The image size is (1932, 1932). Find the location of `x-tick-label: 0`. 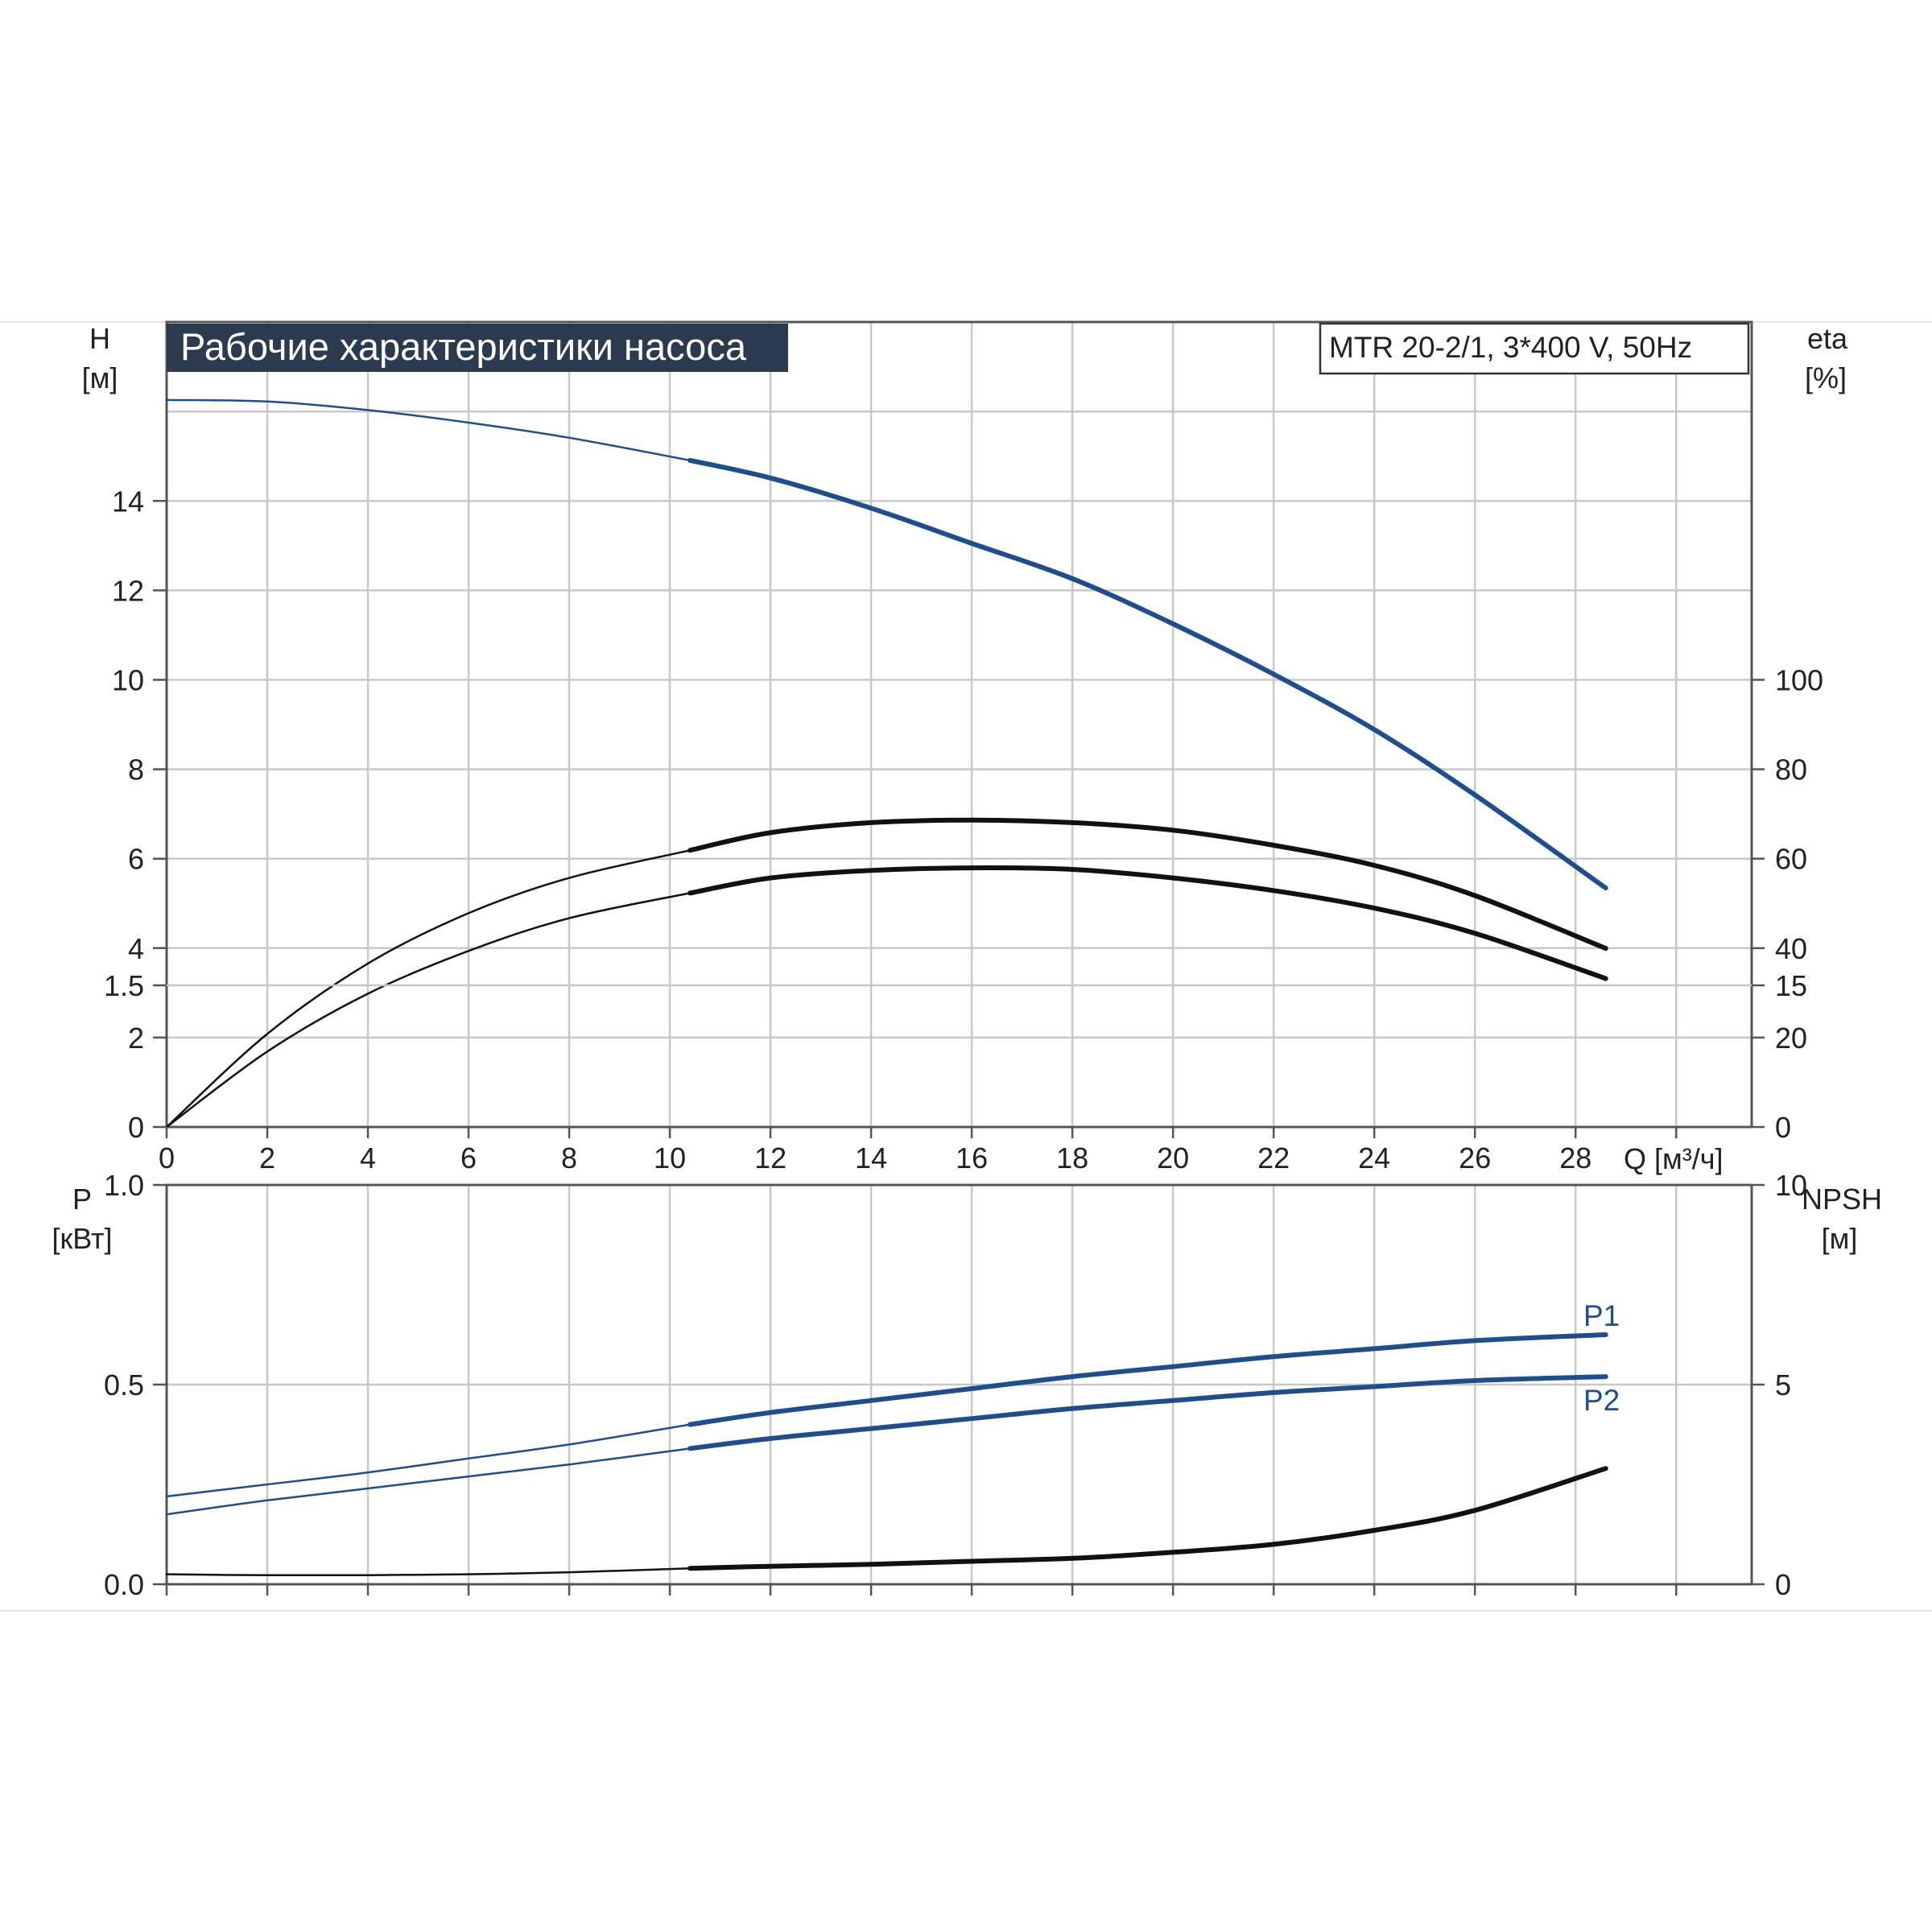

x-tick-label: 0 is located at coordinates (167, 1157).